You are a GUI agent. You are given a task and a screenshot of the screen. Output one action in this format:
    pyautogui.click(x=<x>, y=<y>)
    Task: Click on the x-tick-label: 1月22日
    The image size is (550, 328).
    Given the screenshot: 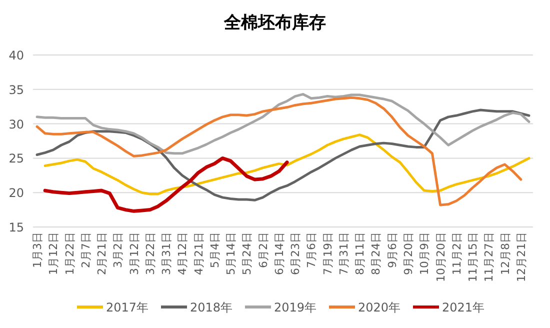 What is the action you would take?
    pyautogui.click(x=69, y=253)
    